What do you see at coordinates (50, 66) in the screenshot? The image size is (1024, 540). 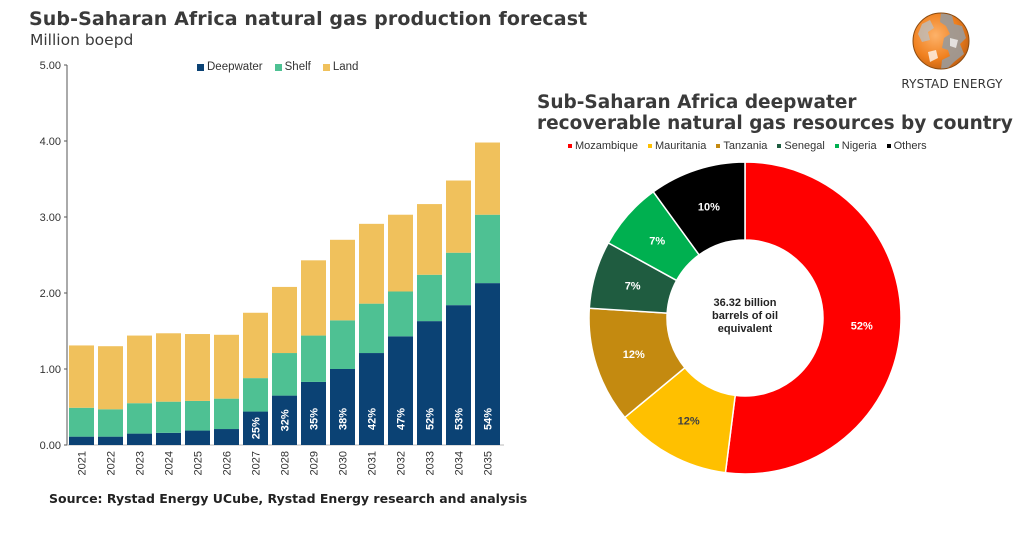 I see `y-tick-label: 5.00` at bounding box center [50, 66].